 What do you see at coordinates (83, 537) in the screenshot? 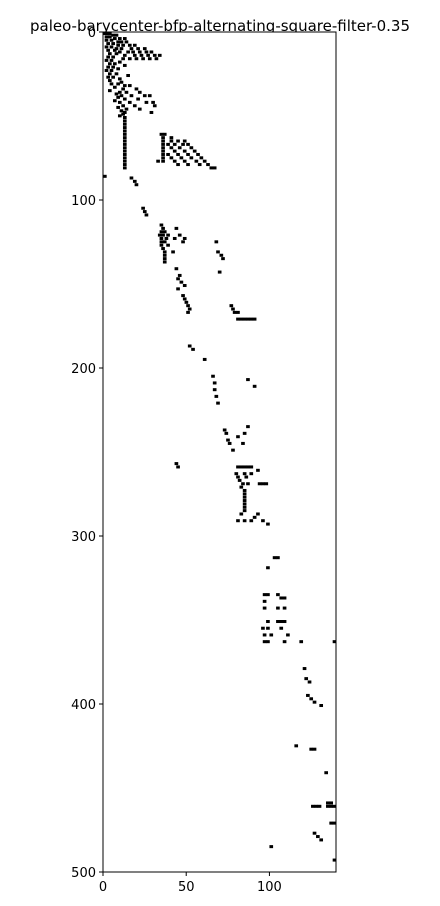
I see `y-tick-label: 300` at bounding box center [83, 537].